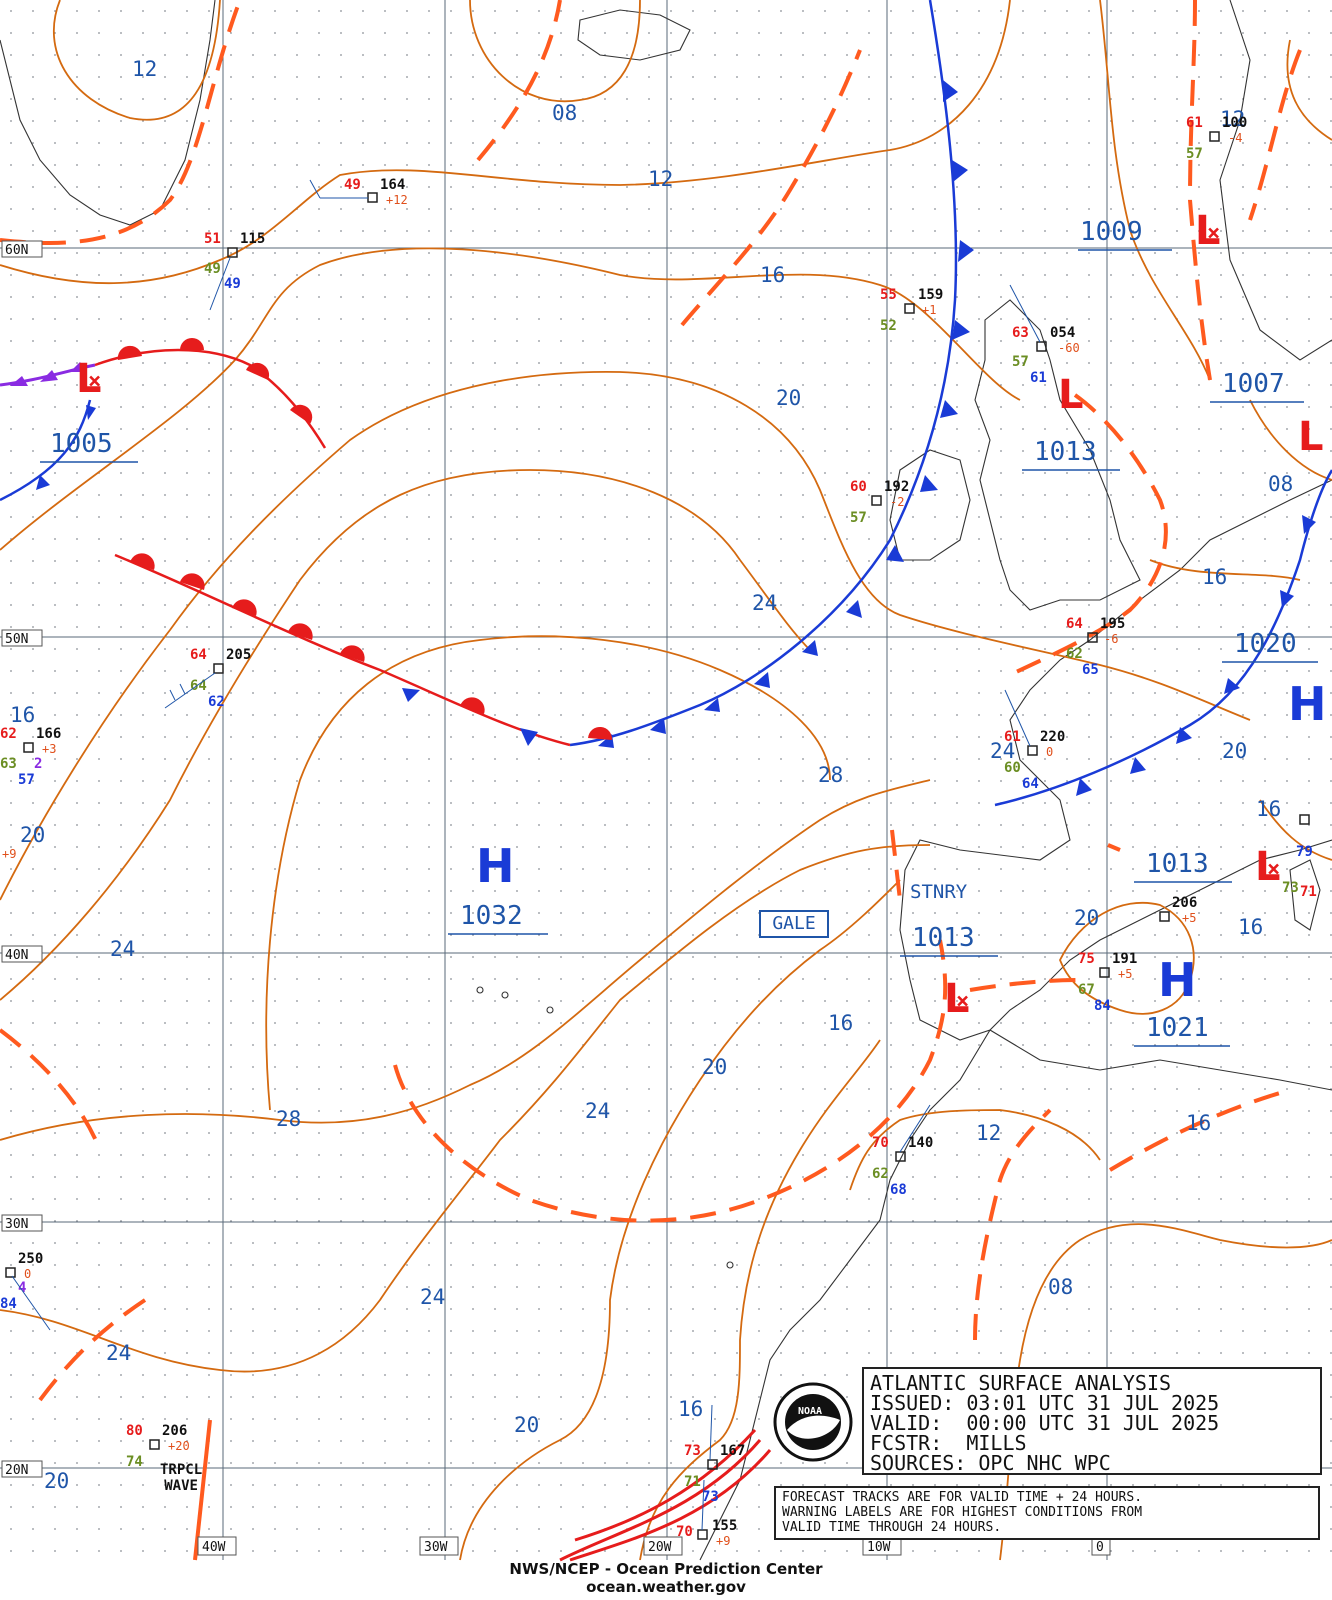 This screenshot has height=1600, width=1332. Describe the element at coordinates (1194, 123) in the screenshot. I see `station-temp: 61` at that location.